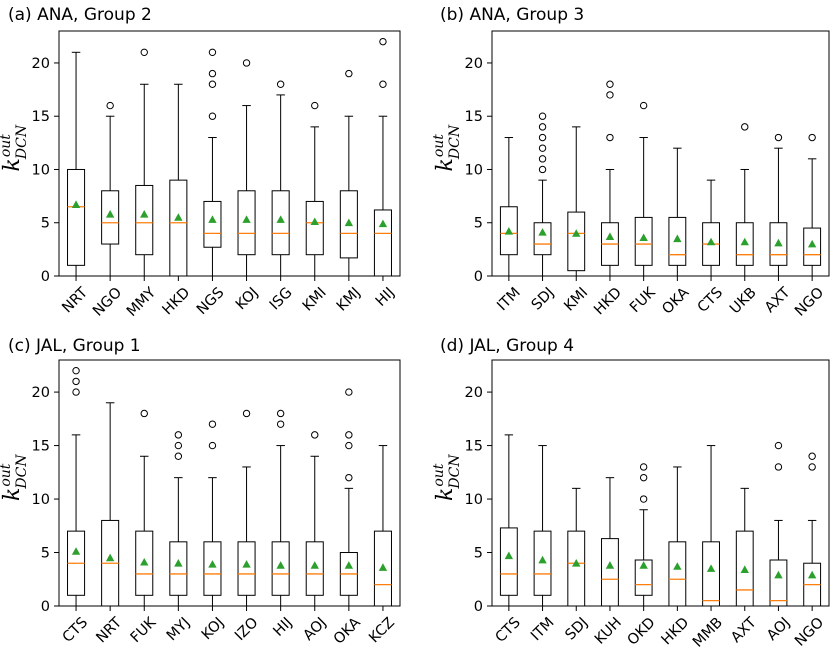  I want to click on box-MMB: MMB, so click(708, 548).